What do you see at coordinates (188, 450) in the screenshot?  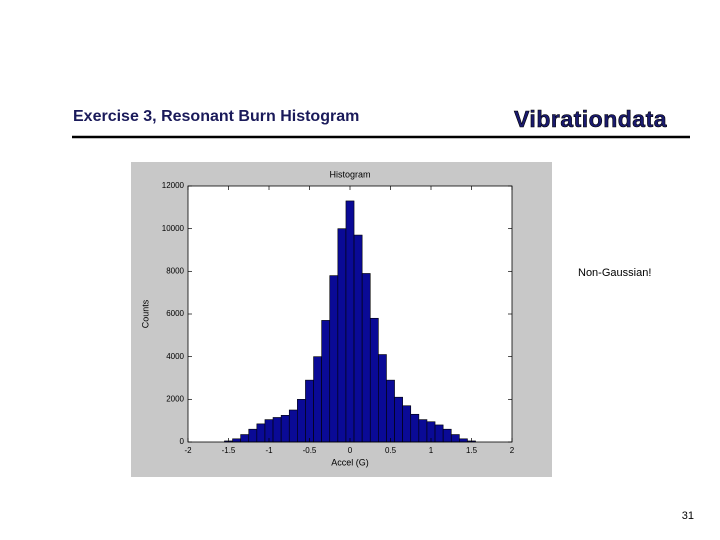 I see `x-tick-label: -2` at bounding box center [188, 450].